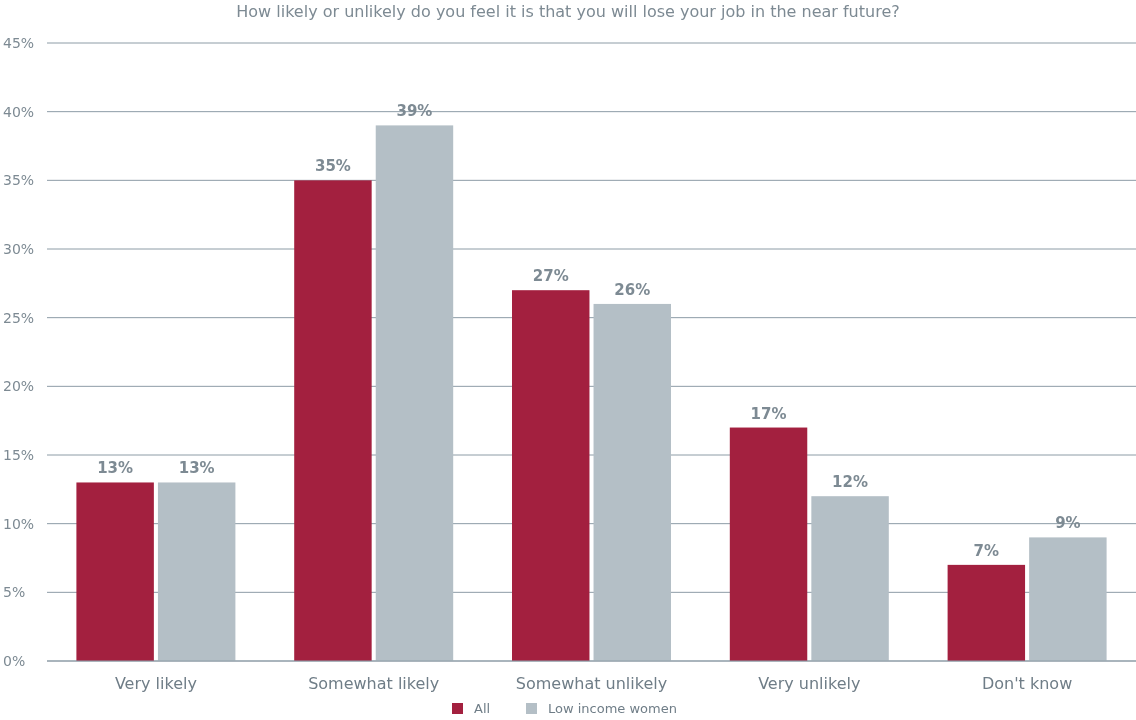 This screenshot has height=720, width=1136. What do you see at coordinates (809, 683) in the screenshot?
I see `x-tick-label: Very unlikely` at bounding box center [809, 683].